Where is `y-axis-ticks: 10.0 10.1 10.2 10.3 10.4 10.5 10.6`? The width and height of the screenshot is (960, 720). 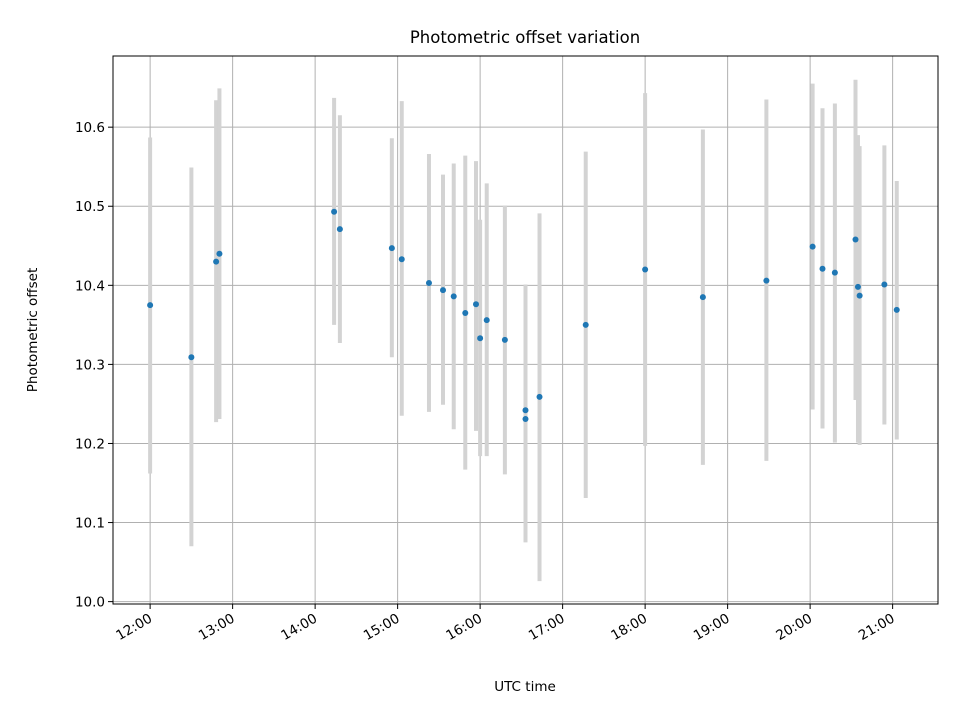
y-axis-ticks: 10.0 10.1 10.2 10.3 10.4 10.5 10.6 is located at coordinates (94, 365).